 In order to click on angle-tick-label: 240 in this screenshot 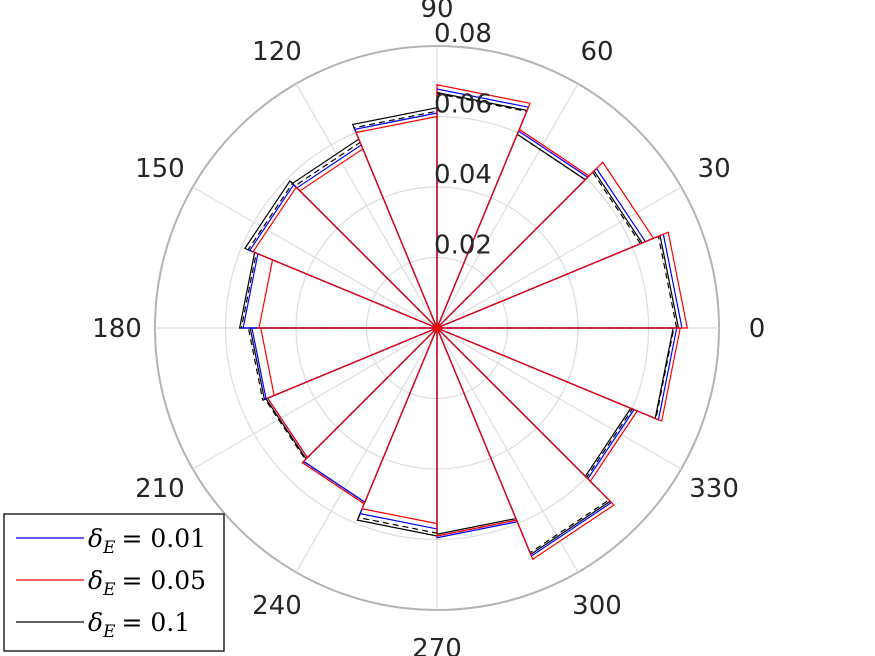, I will do `click(277, 606)`.